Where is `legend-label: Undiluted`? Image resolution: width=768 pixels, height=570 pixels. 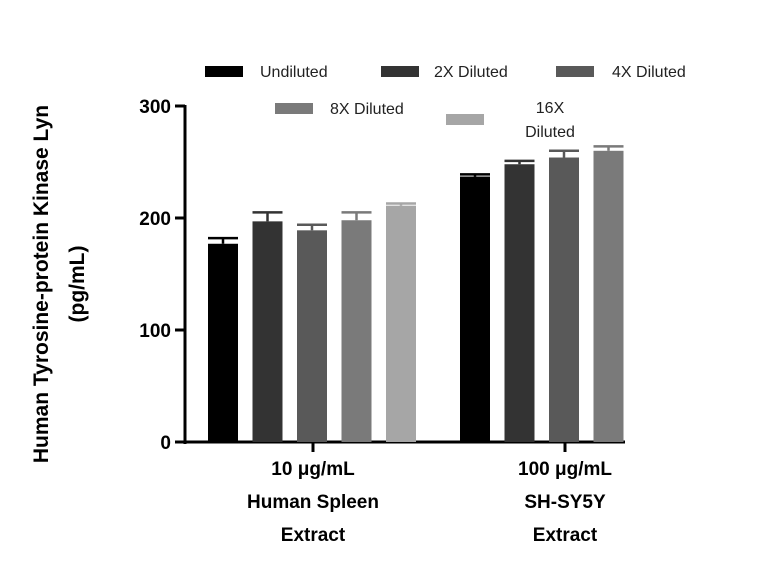 legend-label: Undiluted is located at coordinates (294, 72).